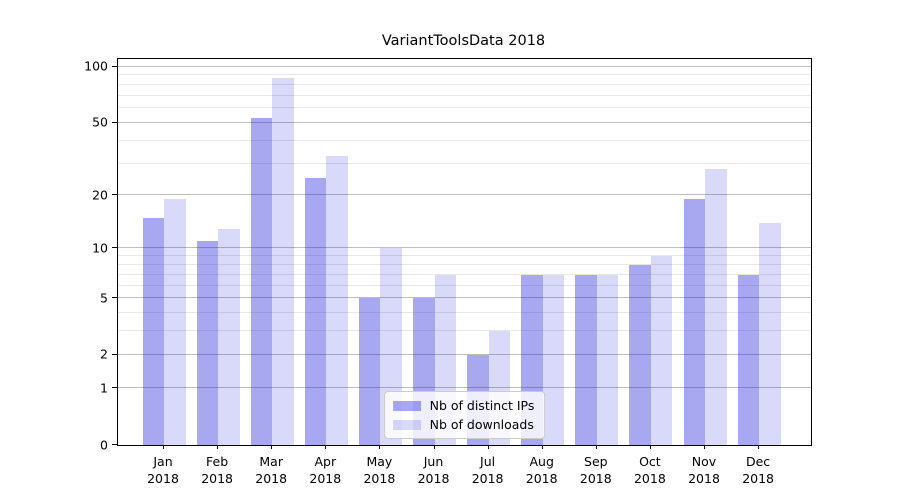  I want to click on x-tick-label: Jun 2018, so click(433, 470).